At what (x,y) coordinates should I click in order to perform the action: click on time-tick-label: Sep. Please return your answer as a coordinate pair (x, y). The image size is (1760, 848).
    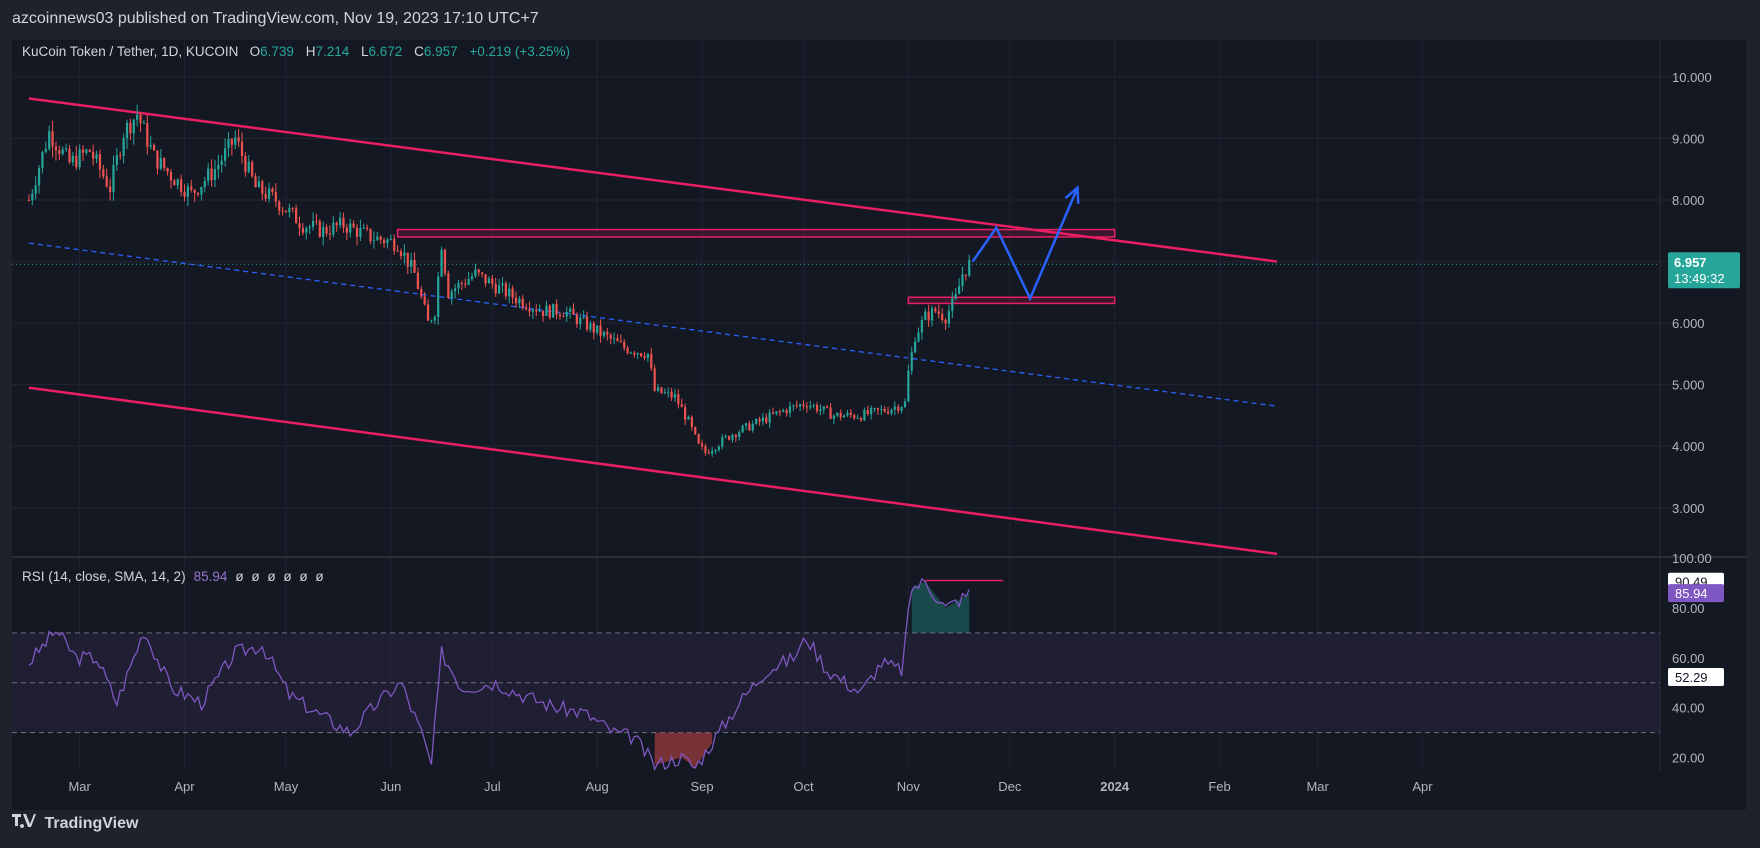
    Looking at the image, I should click on (701, 786).